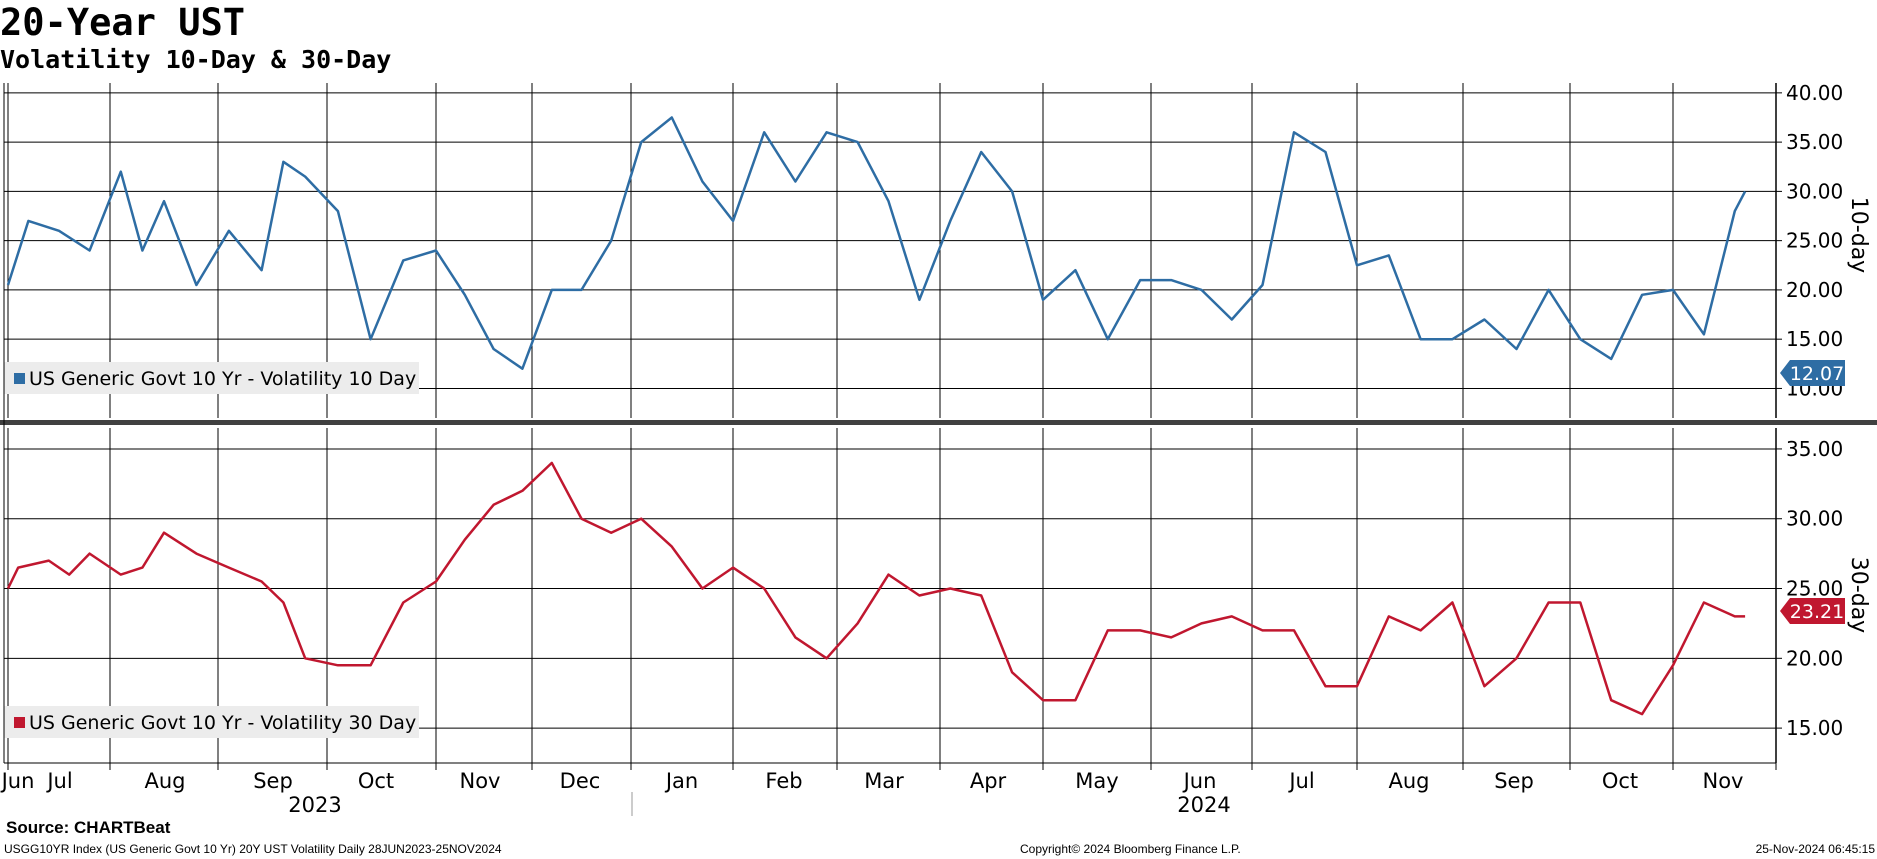  Describe the element at coordinates (1096, 781) in the screenshot. I see `x-month-label: May` at that location.